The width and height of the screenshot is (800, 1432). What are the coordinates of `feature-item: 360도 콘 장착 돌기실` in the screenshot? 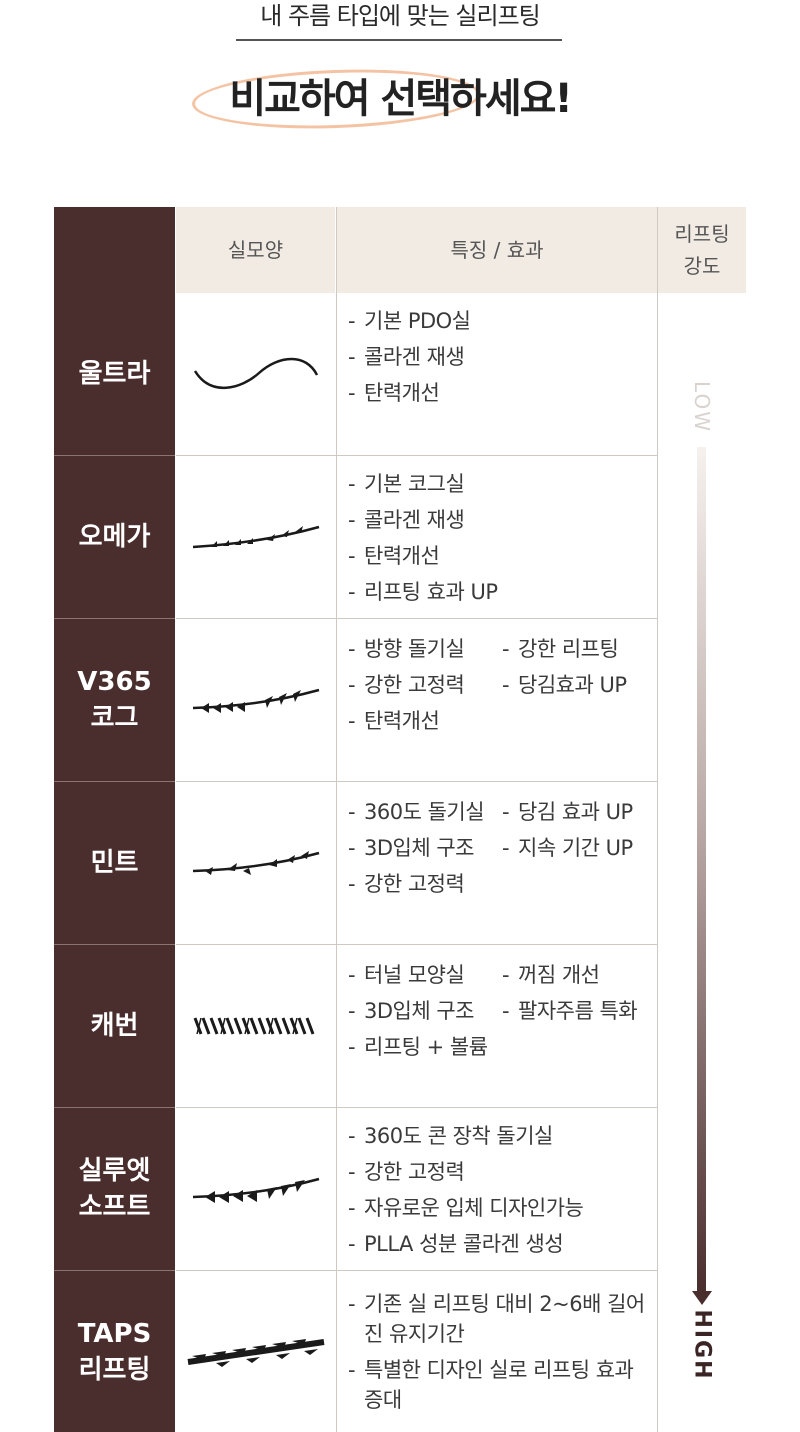 It's located at (503, 1136).